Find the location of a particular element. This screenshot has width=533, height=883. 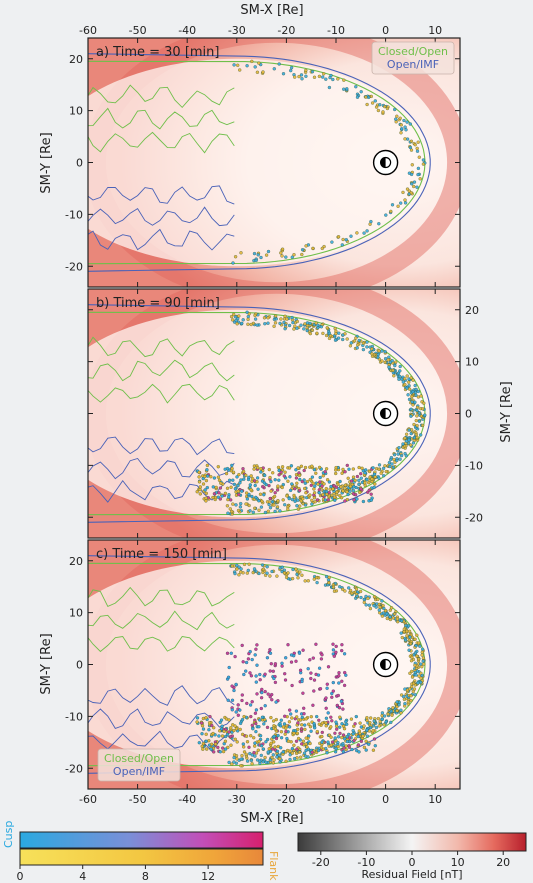

y-tick-label: 0 is located at coordinates (79, 163).